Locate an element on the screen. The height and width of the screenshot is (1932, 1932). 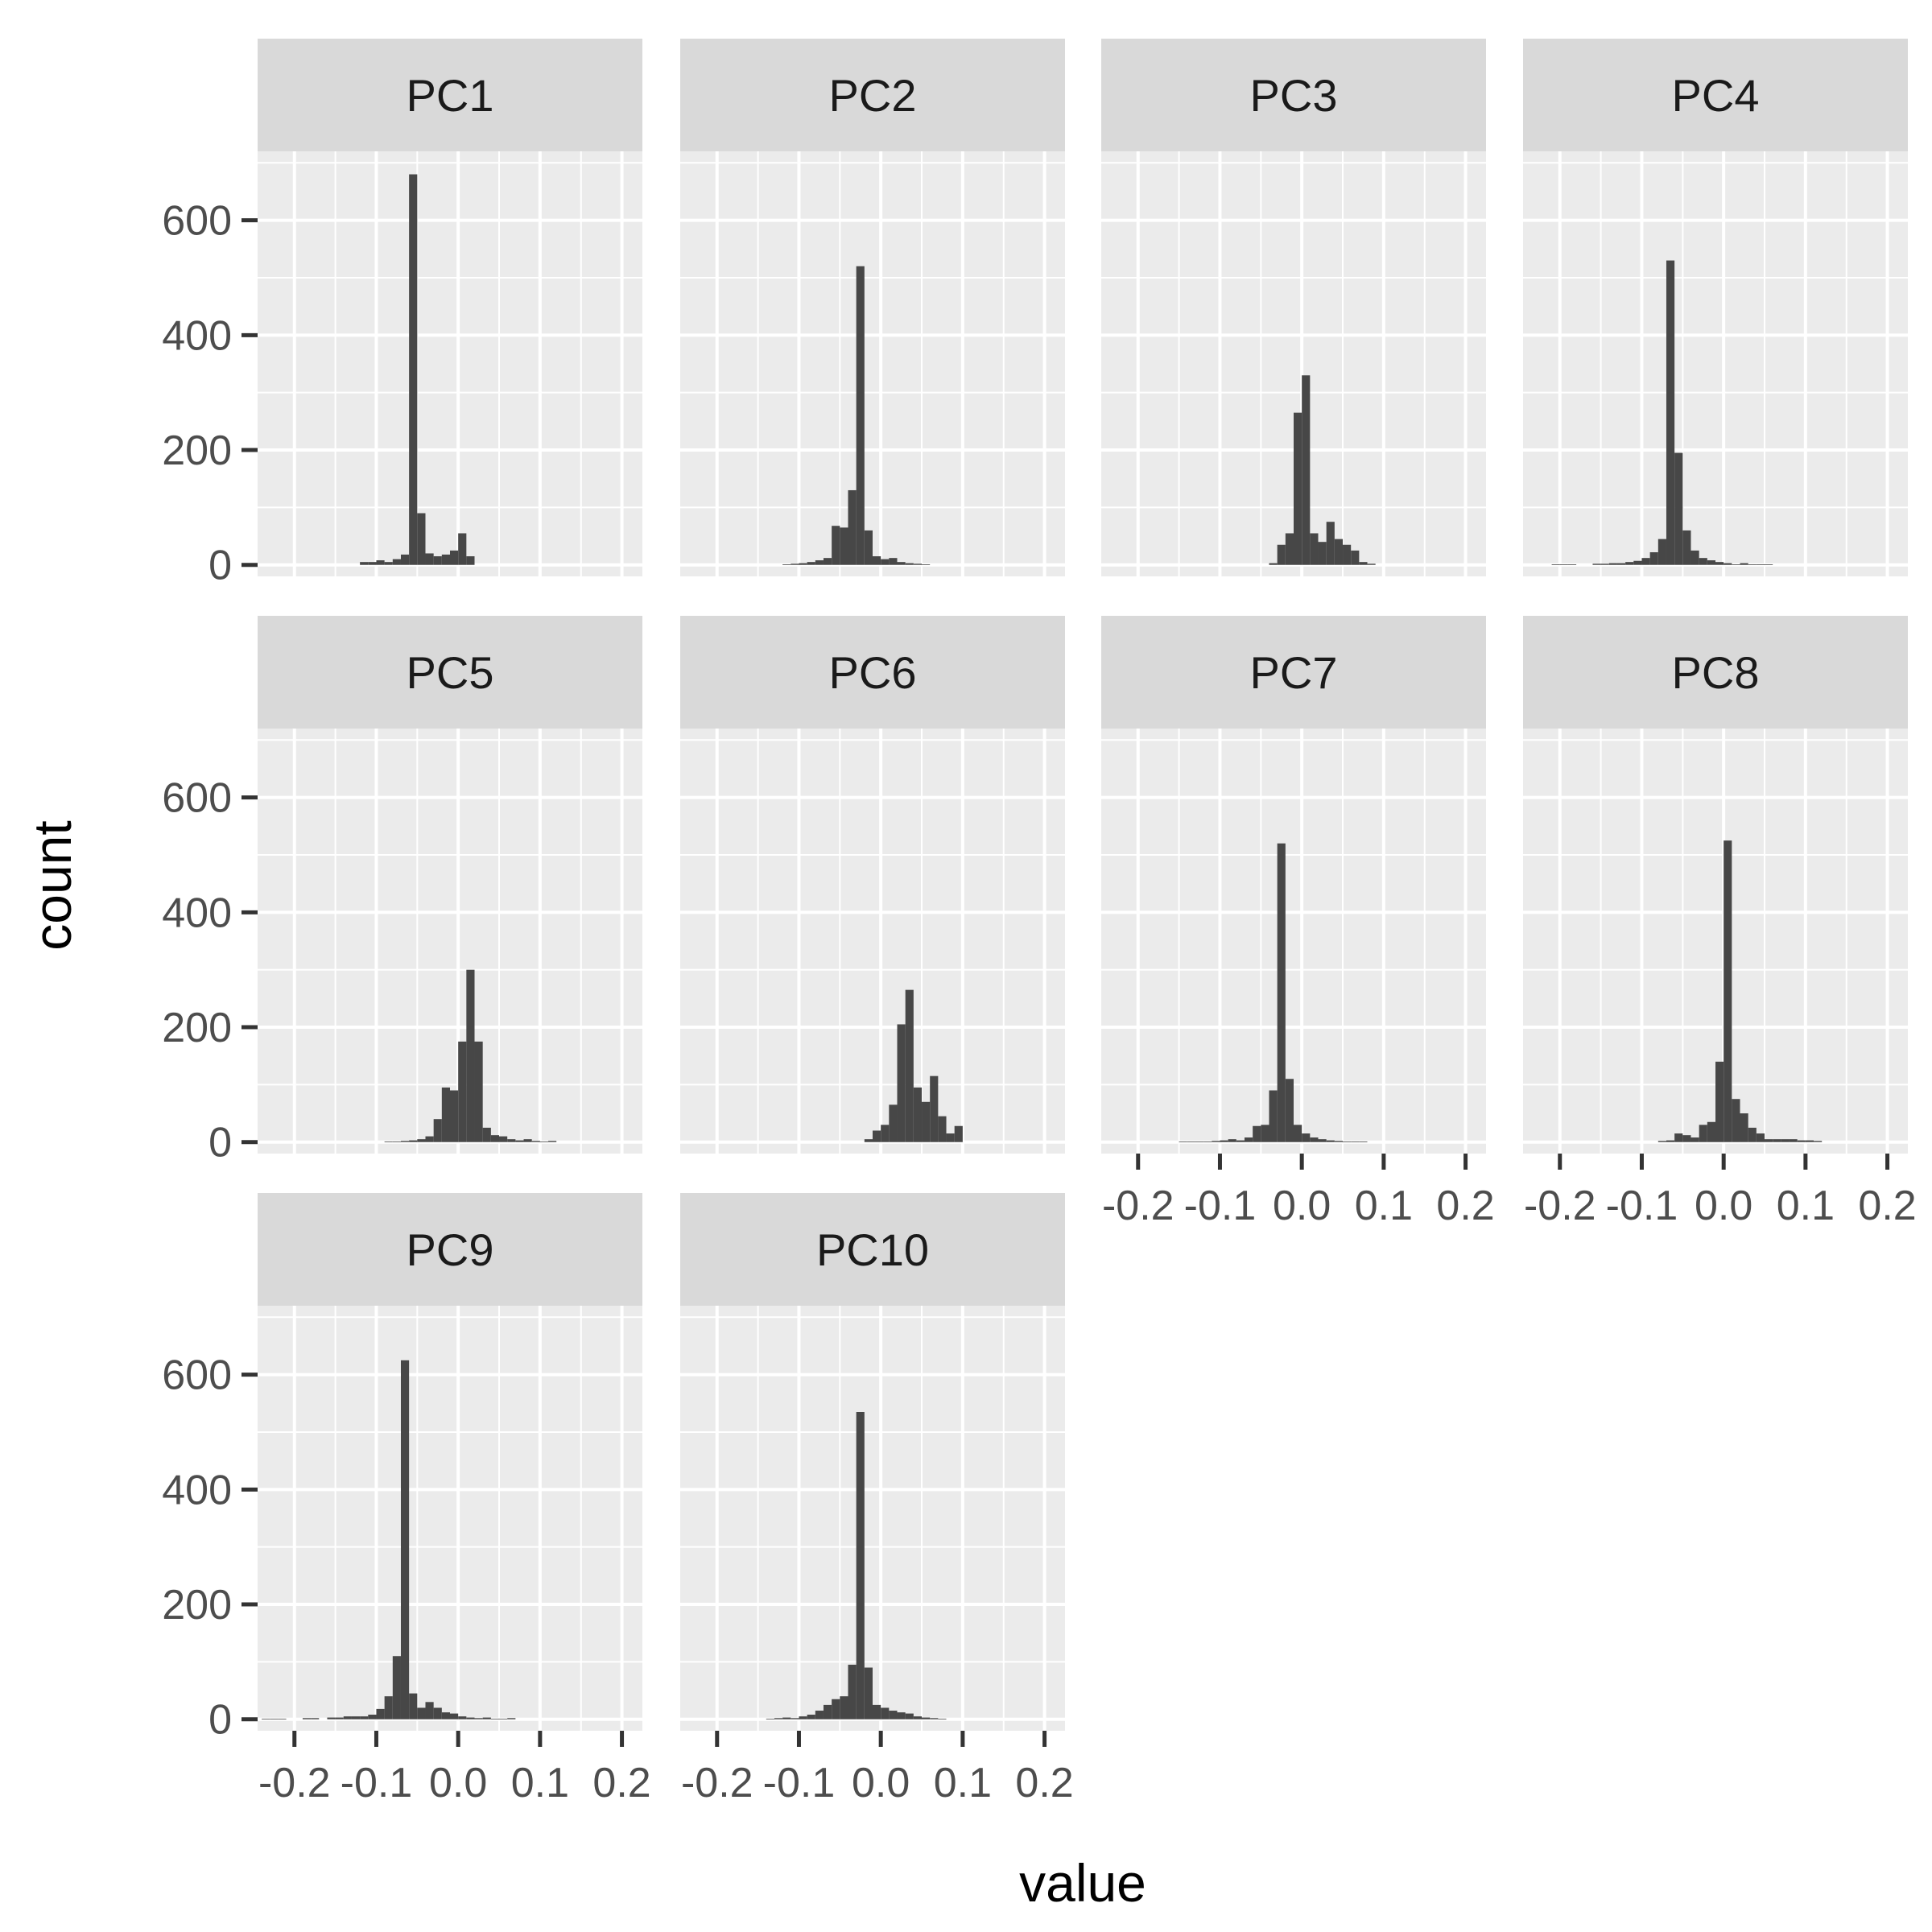
facet-panel-pc10: PC10 is located at coordinates (872, 1462).